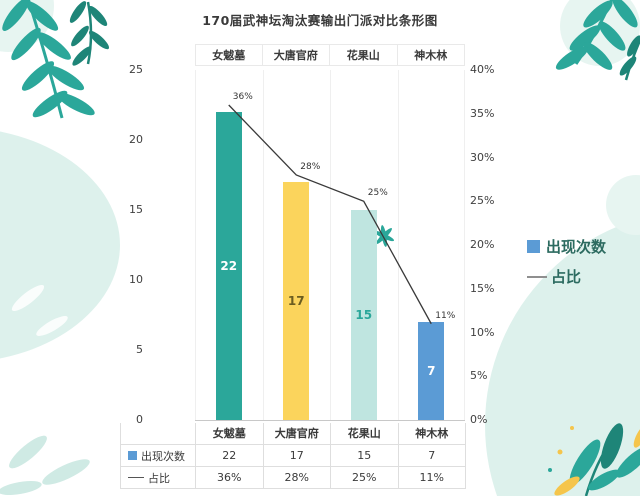  What do you see at coordinates (297, 455) in the screenshot?
I see `table-count-value-cell: 17` at bounding box center [297, 455].